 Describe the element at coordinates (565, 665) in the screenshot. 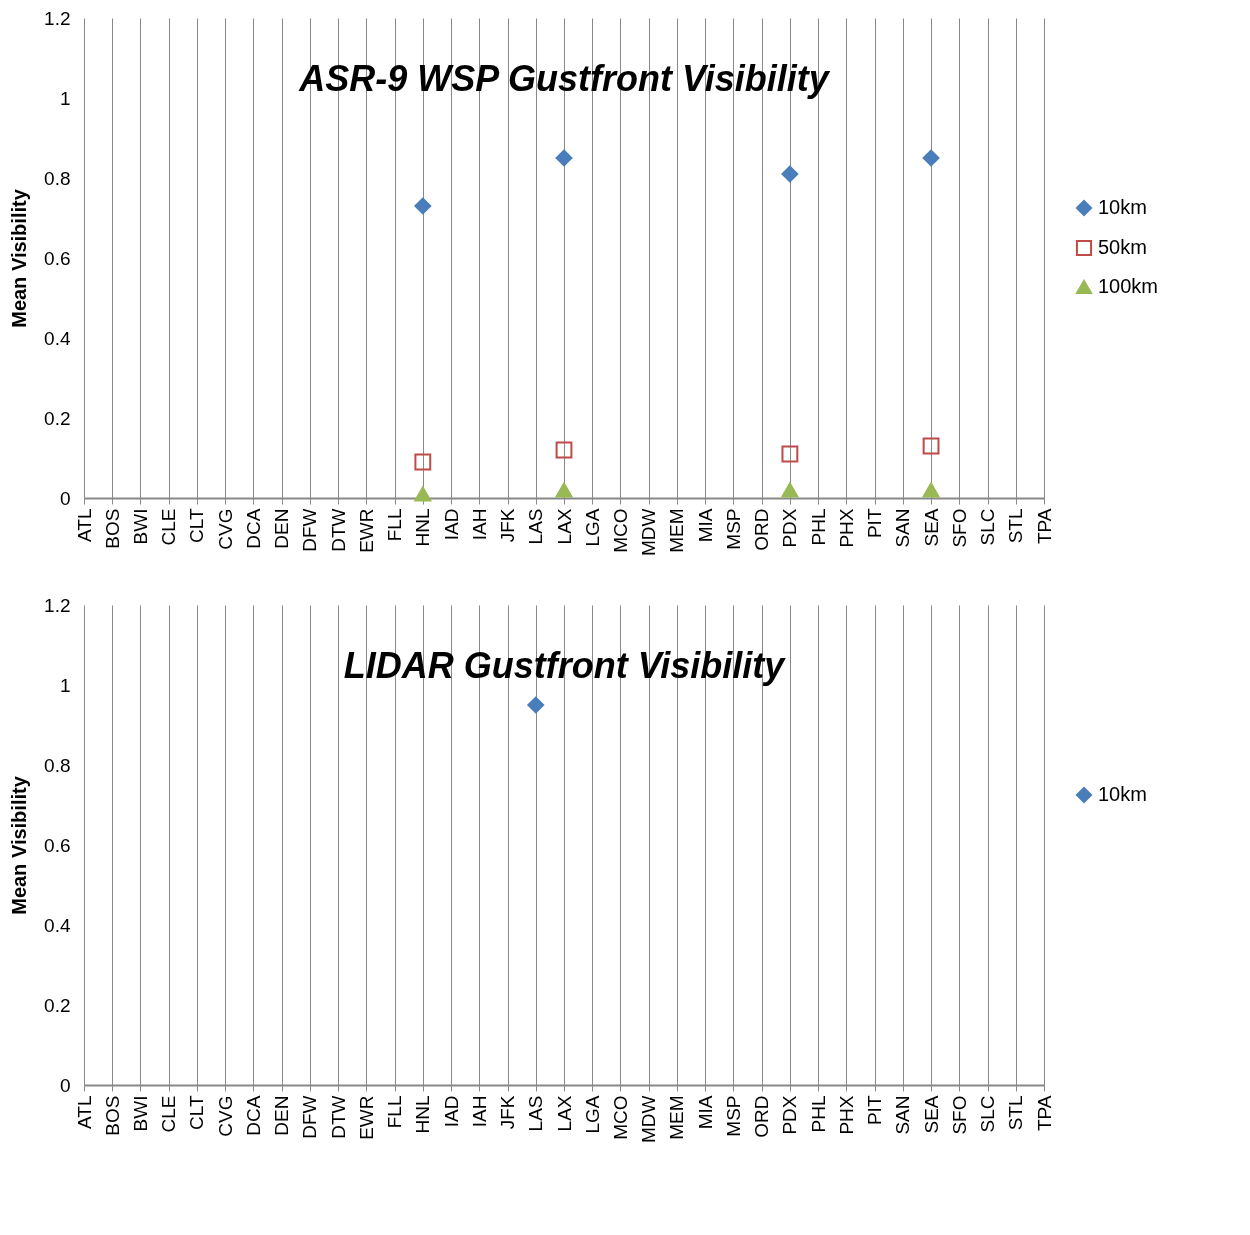

I see `text: LIDAR Gustfront Visibility` at that location.